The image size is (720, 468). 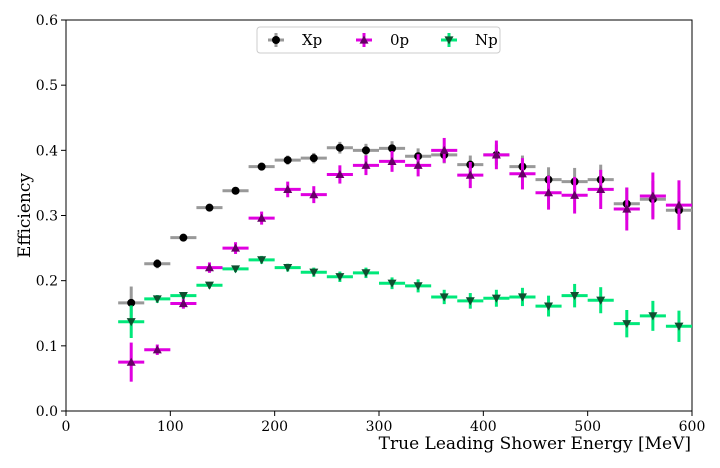 What do you see at coordinates (405, 298) in the screenshot?
I see `series-np` at bounding box center [405, 298].